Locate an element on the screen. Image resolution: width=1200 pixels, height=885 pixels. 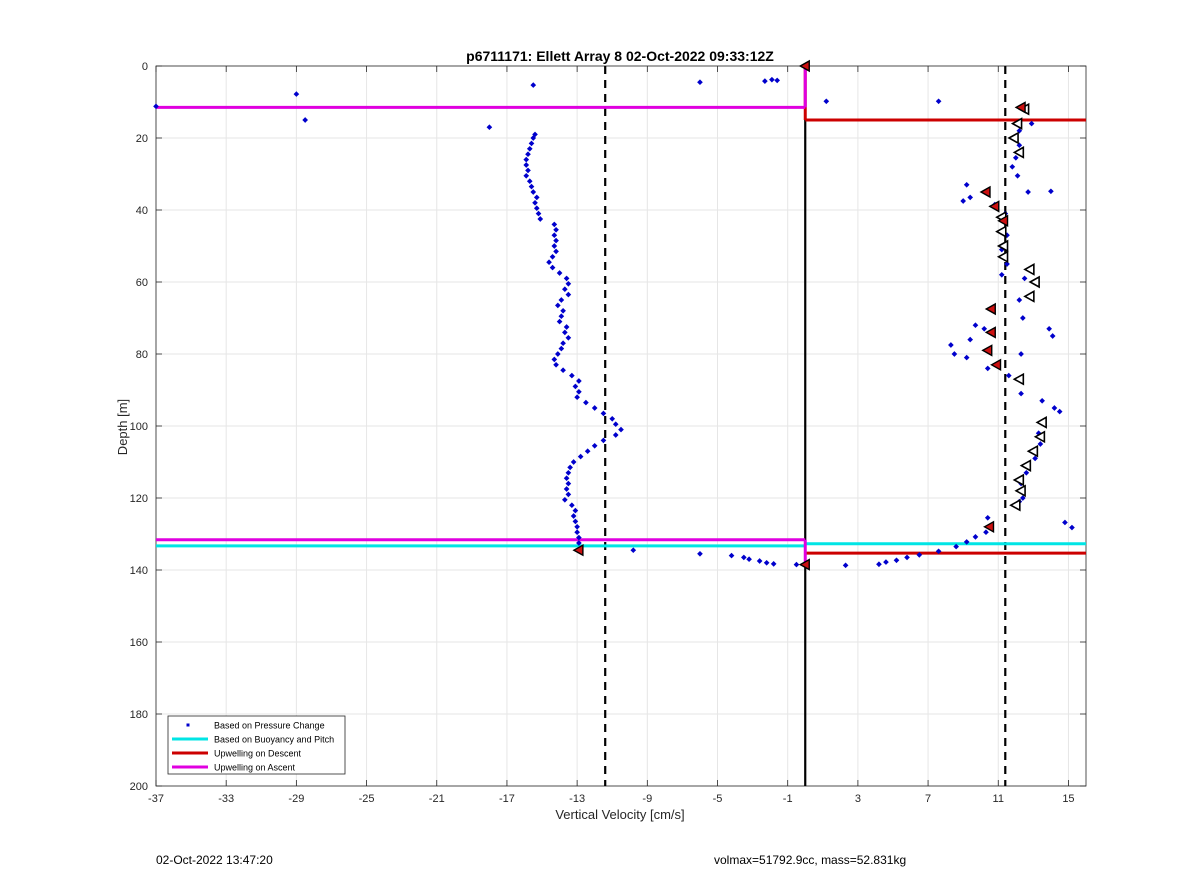
legend-box is located at coordinates (256, 745).